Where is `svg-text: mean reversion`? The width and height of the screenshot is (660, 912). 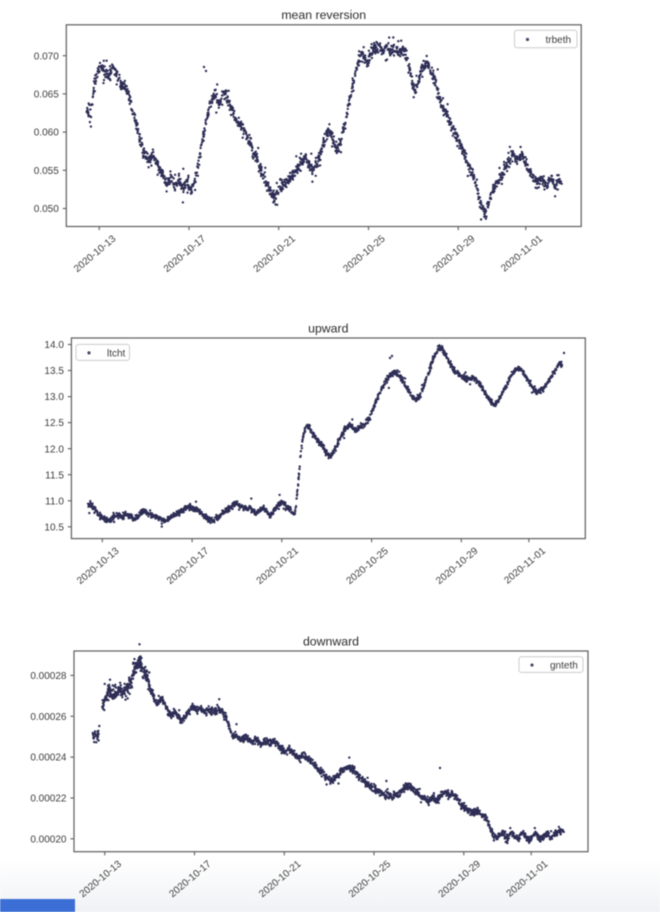 svg-text: mean reversion is located at coordinates (323, 15).